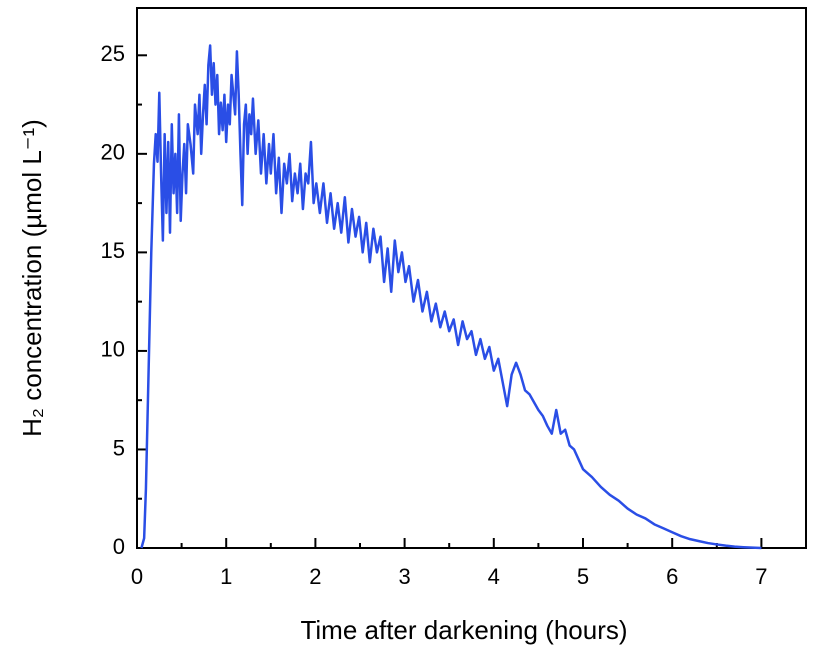  Describe the element at coordinates (113, 250) in the screenshot. I see `y-tick-label: 15` at that location.